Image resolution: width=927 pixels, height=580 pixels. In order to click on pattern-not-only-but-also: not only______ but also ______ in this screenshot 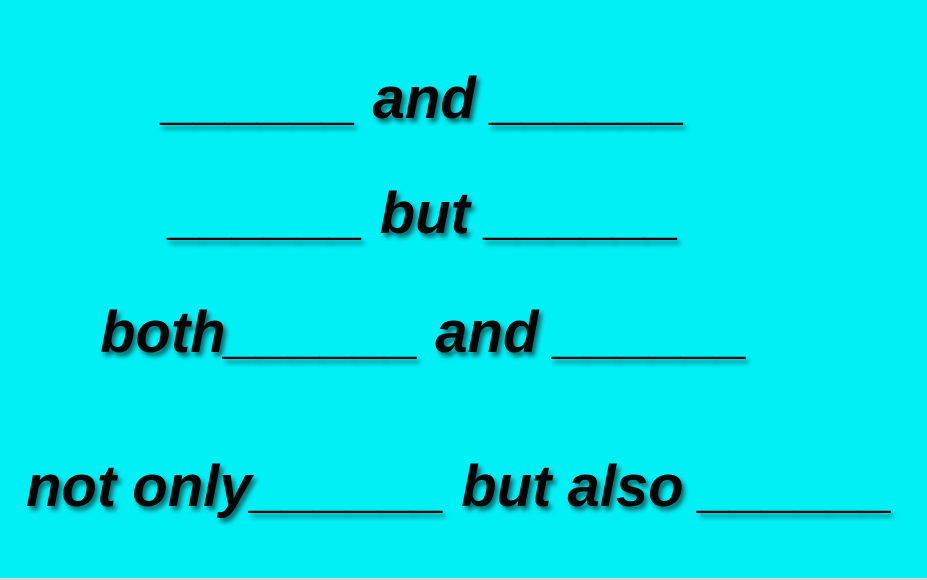, I will do `click(460, 486)`.